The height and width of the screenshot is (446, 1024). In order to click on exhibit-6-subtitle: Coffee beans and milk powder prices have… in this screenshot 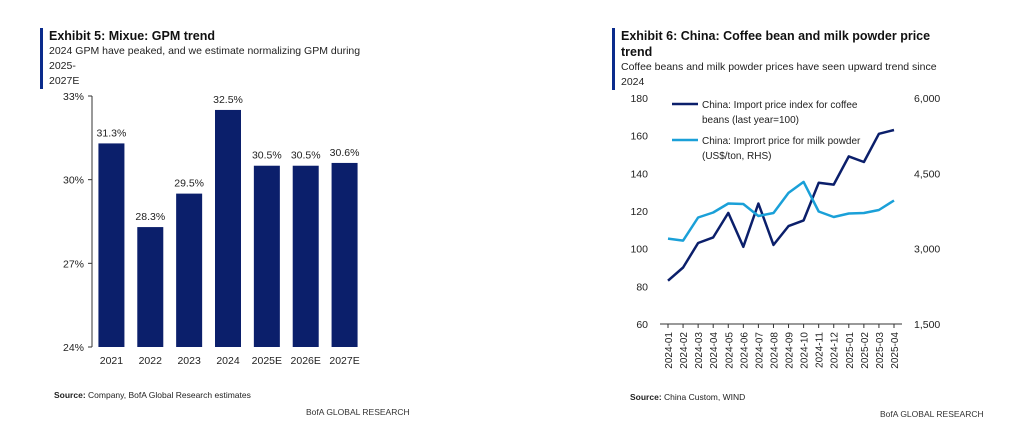, I will do `click(779, 74)`.